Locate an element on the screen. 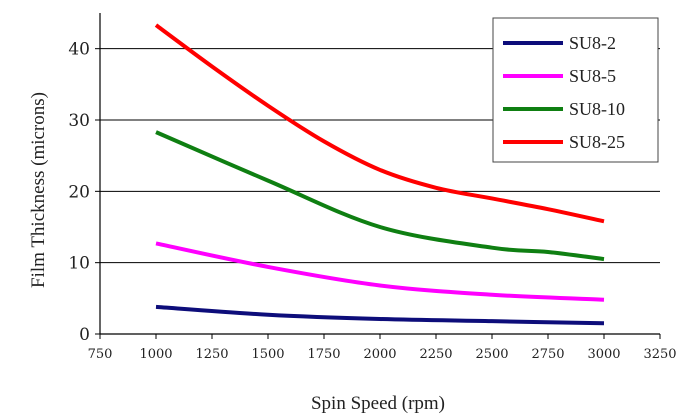 This screenshot has height=419, width=682. x-tick-label: 2750 is located at coordinates (547, 354).